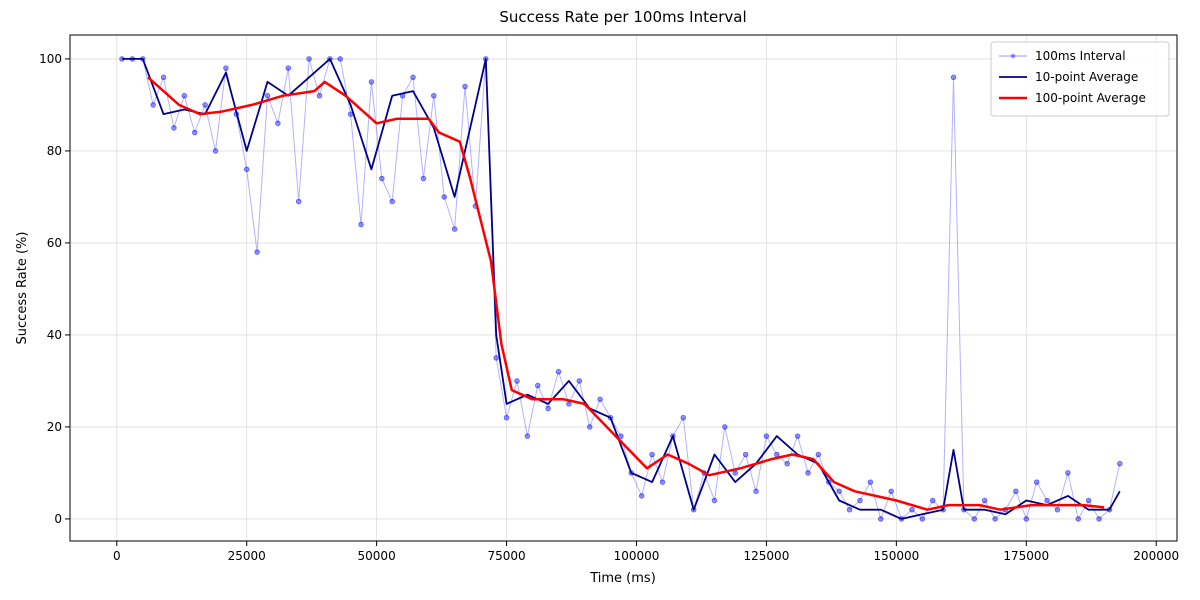  I want to click on legend-label: 100-point Average, so click(1090, 98).